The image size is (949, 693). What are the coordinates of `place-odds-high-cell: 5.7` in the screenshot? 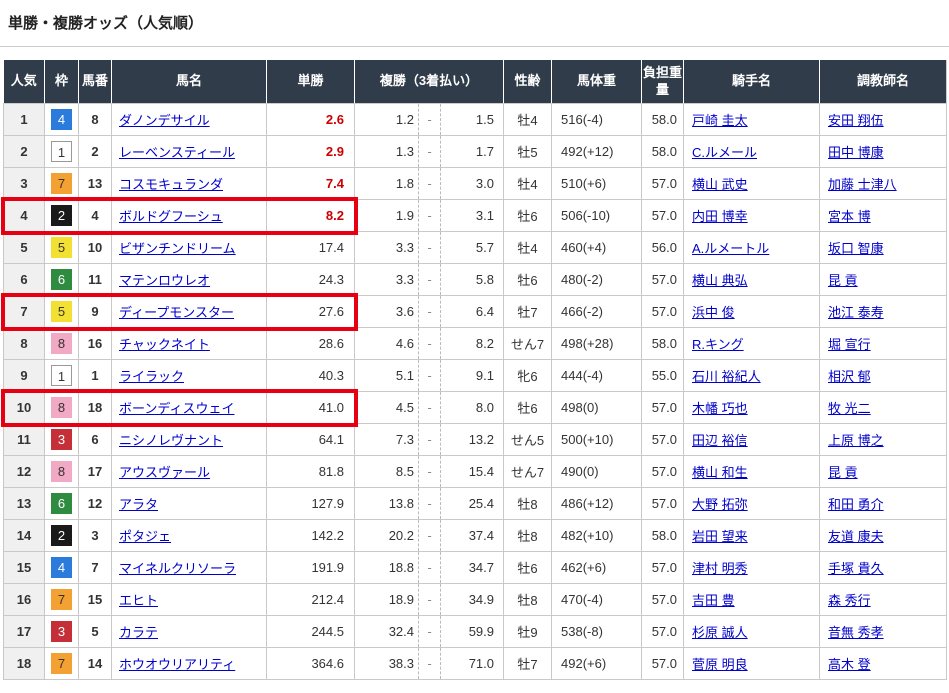 It's located at (472, 247).